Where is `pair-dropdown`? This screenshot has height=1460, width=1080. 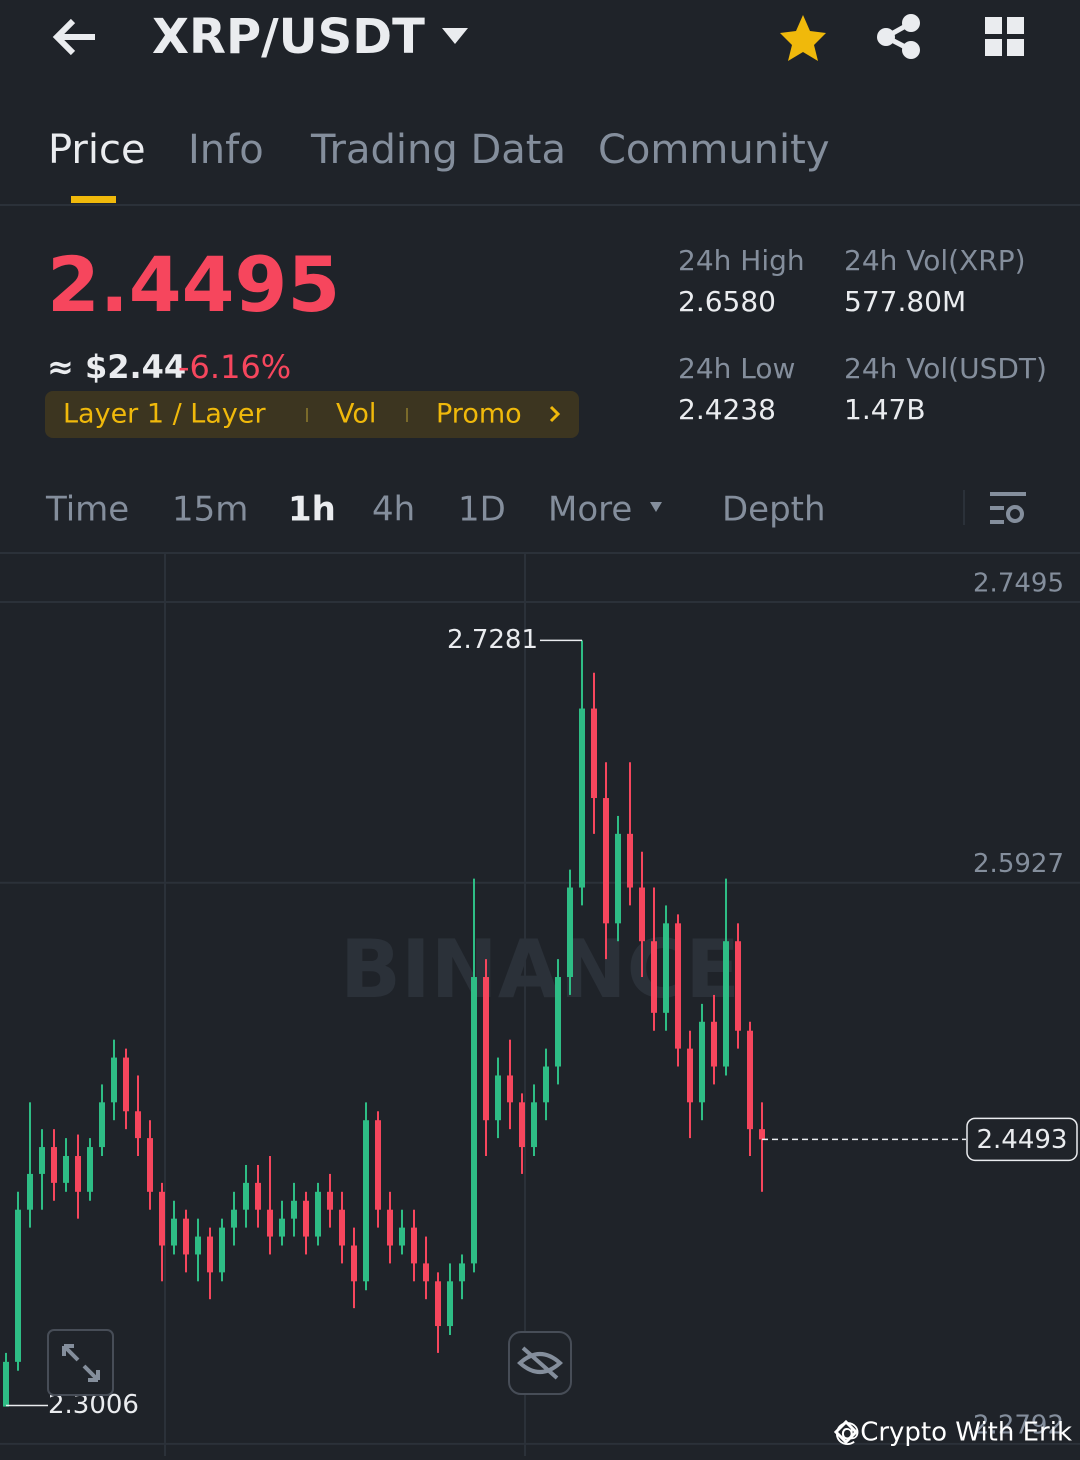 pair-dropdown is located at coordinates (455, 36).